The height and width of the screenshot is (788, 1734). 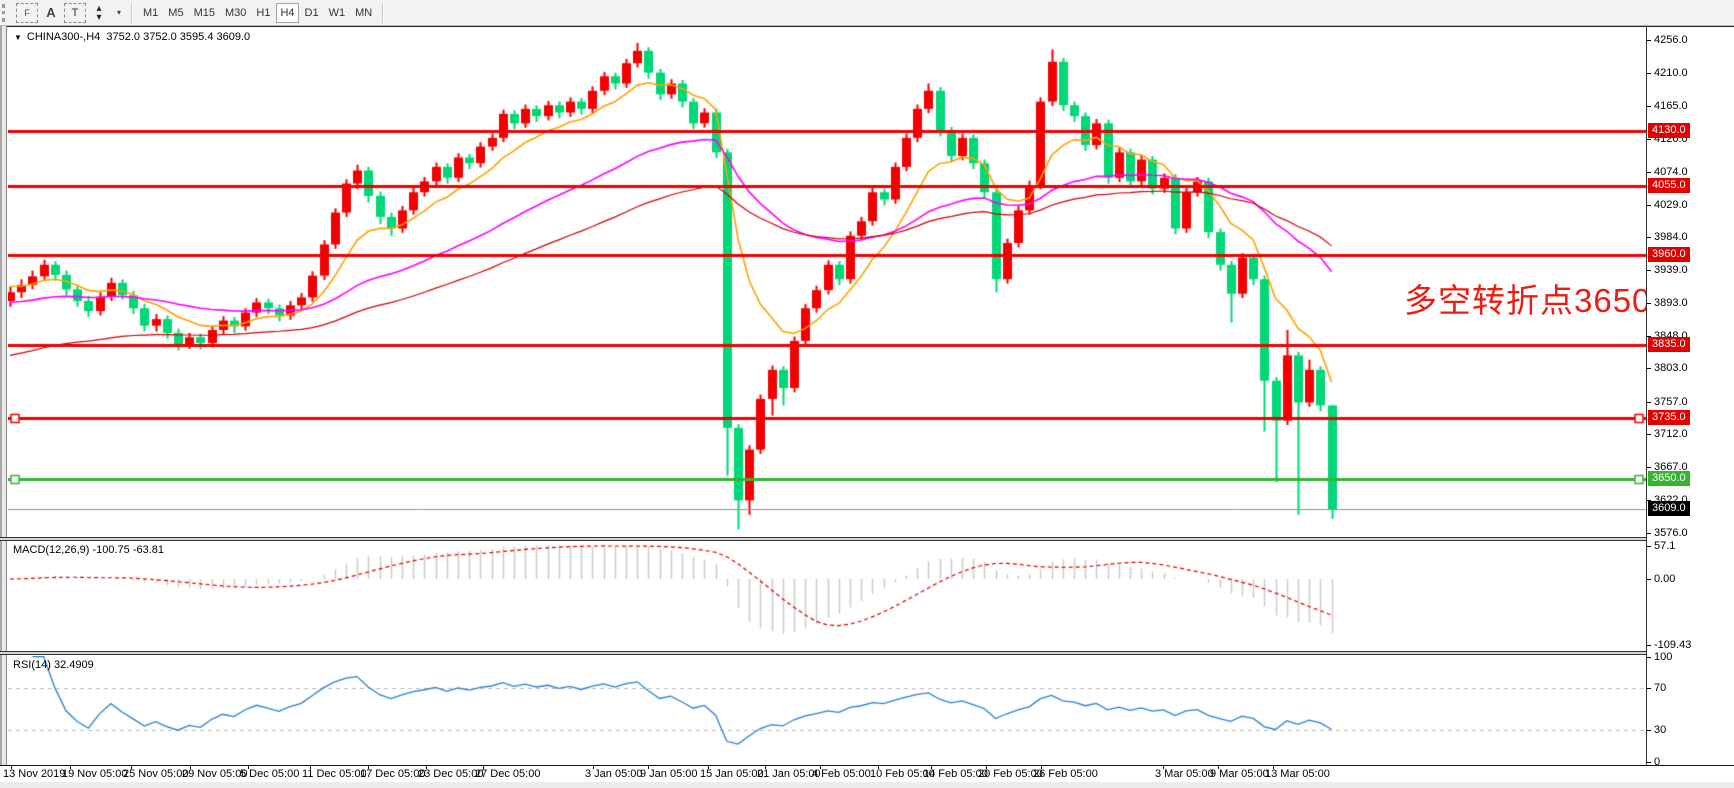 I want to click on price-axis-tick-label: 3712.0, so click(x=1671, y=434).